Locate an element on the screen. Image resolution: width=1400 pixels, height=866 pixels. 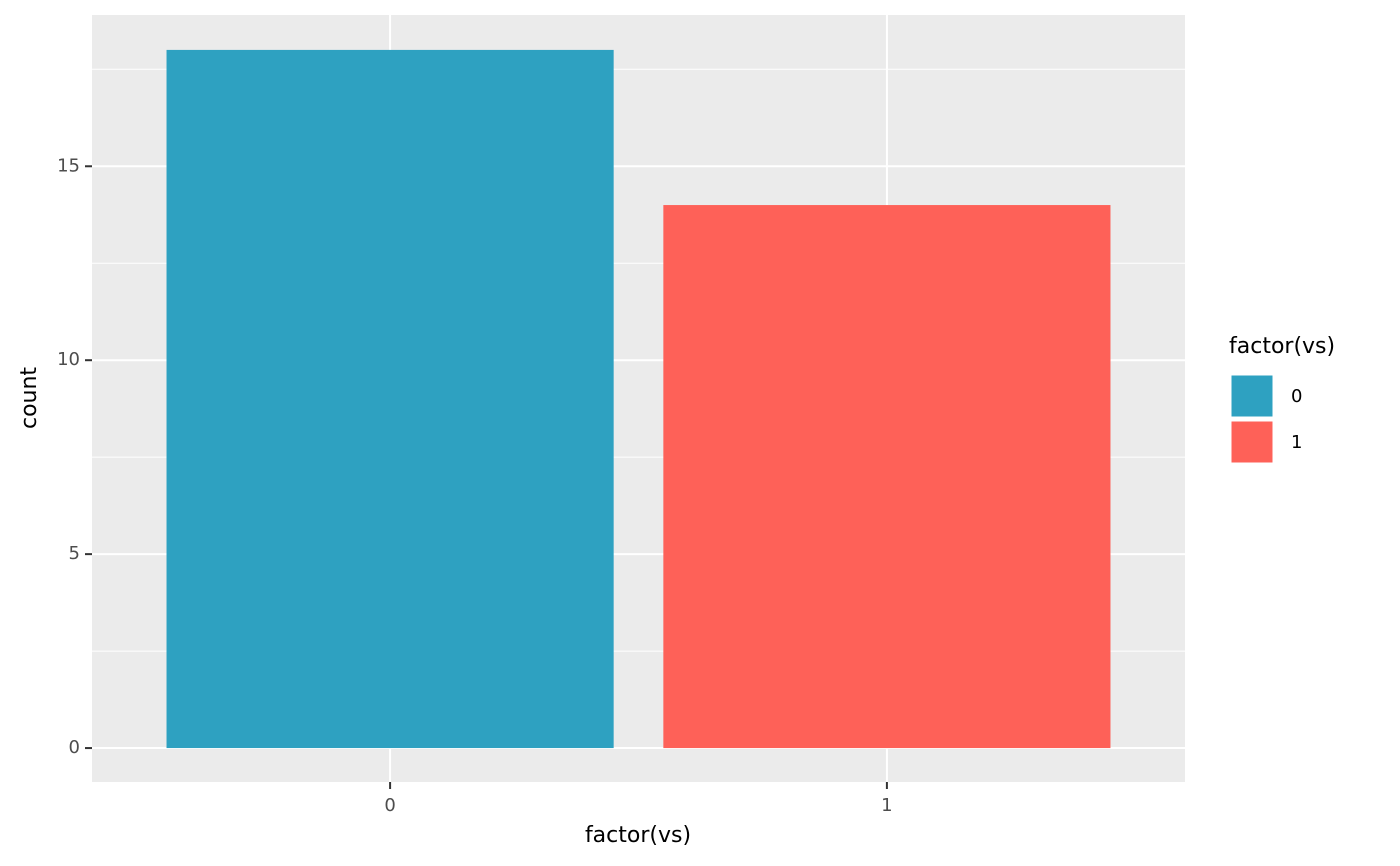
legend-label: 1 is located at coordinates (1296, 442).